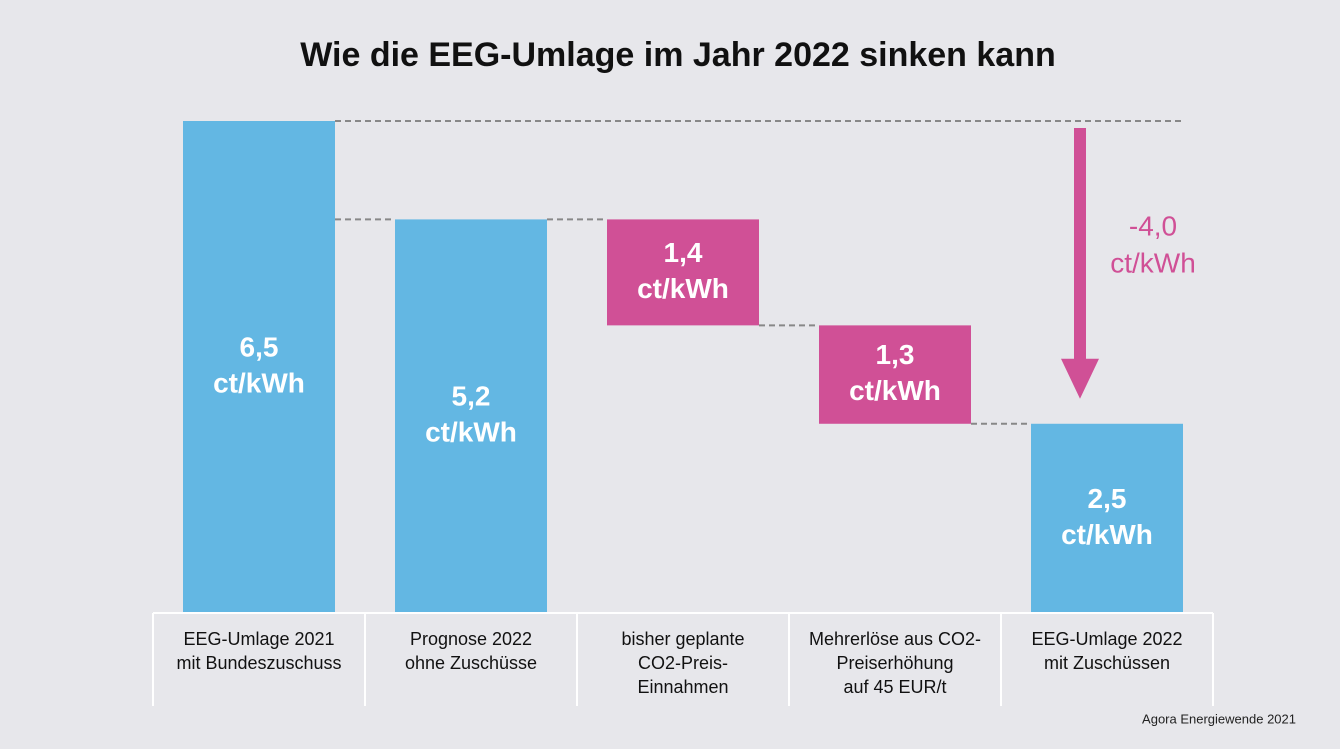 This screenshot has height=749, width=1340. What do you see at coordinates (683, 663) in the screenshot?
I see `x-tick-label: CO2-Preis-` at bounding box center [683, 663].